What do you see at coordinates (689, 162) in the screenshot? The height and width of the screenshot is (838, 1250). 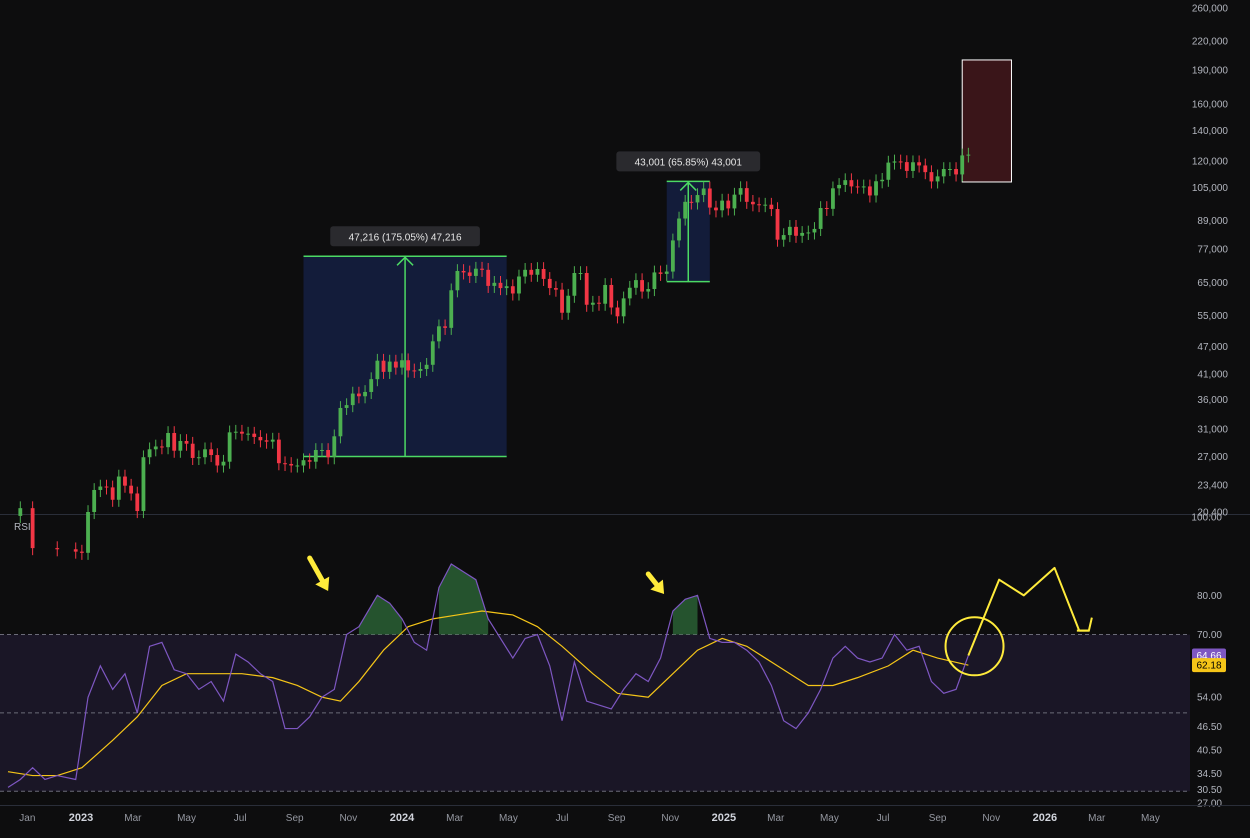 I see `measurement-label: 43,001 (65.85%) 43,001` at bounding box center [689, 162].